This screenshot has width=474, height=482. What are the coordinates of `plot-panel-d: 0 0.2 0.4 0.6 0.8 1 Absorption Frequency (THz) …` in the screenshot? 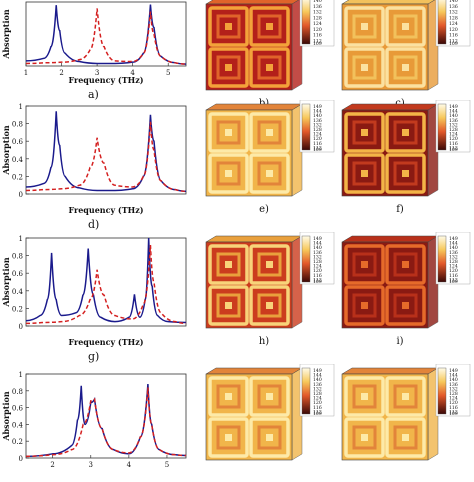 It's located at (95, 166).